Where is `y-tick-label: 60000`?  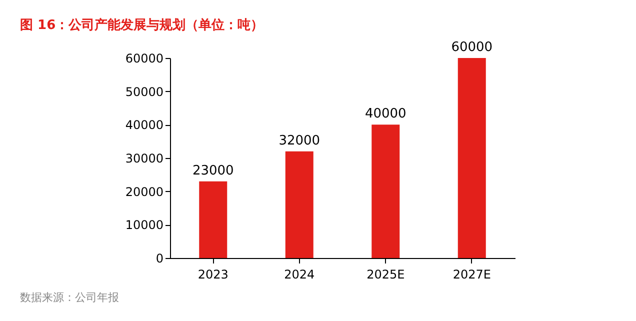 y-tick-label: 60000 is located at coordinates (144, 59).